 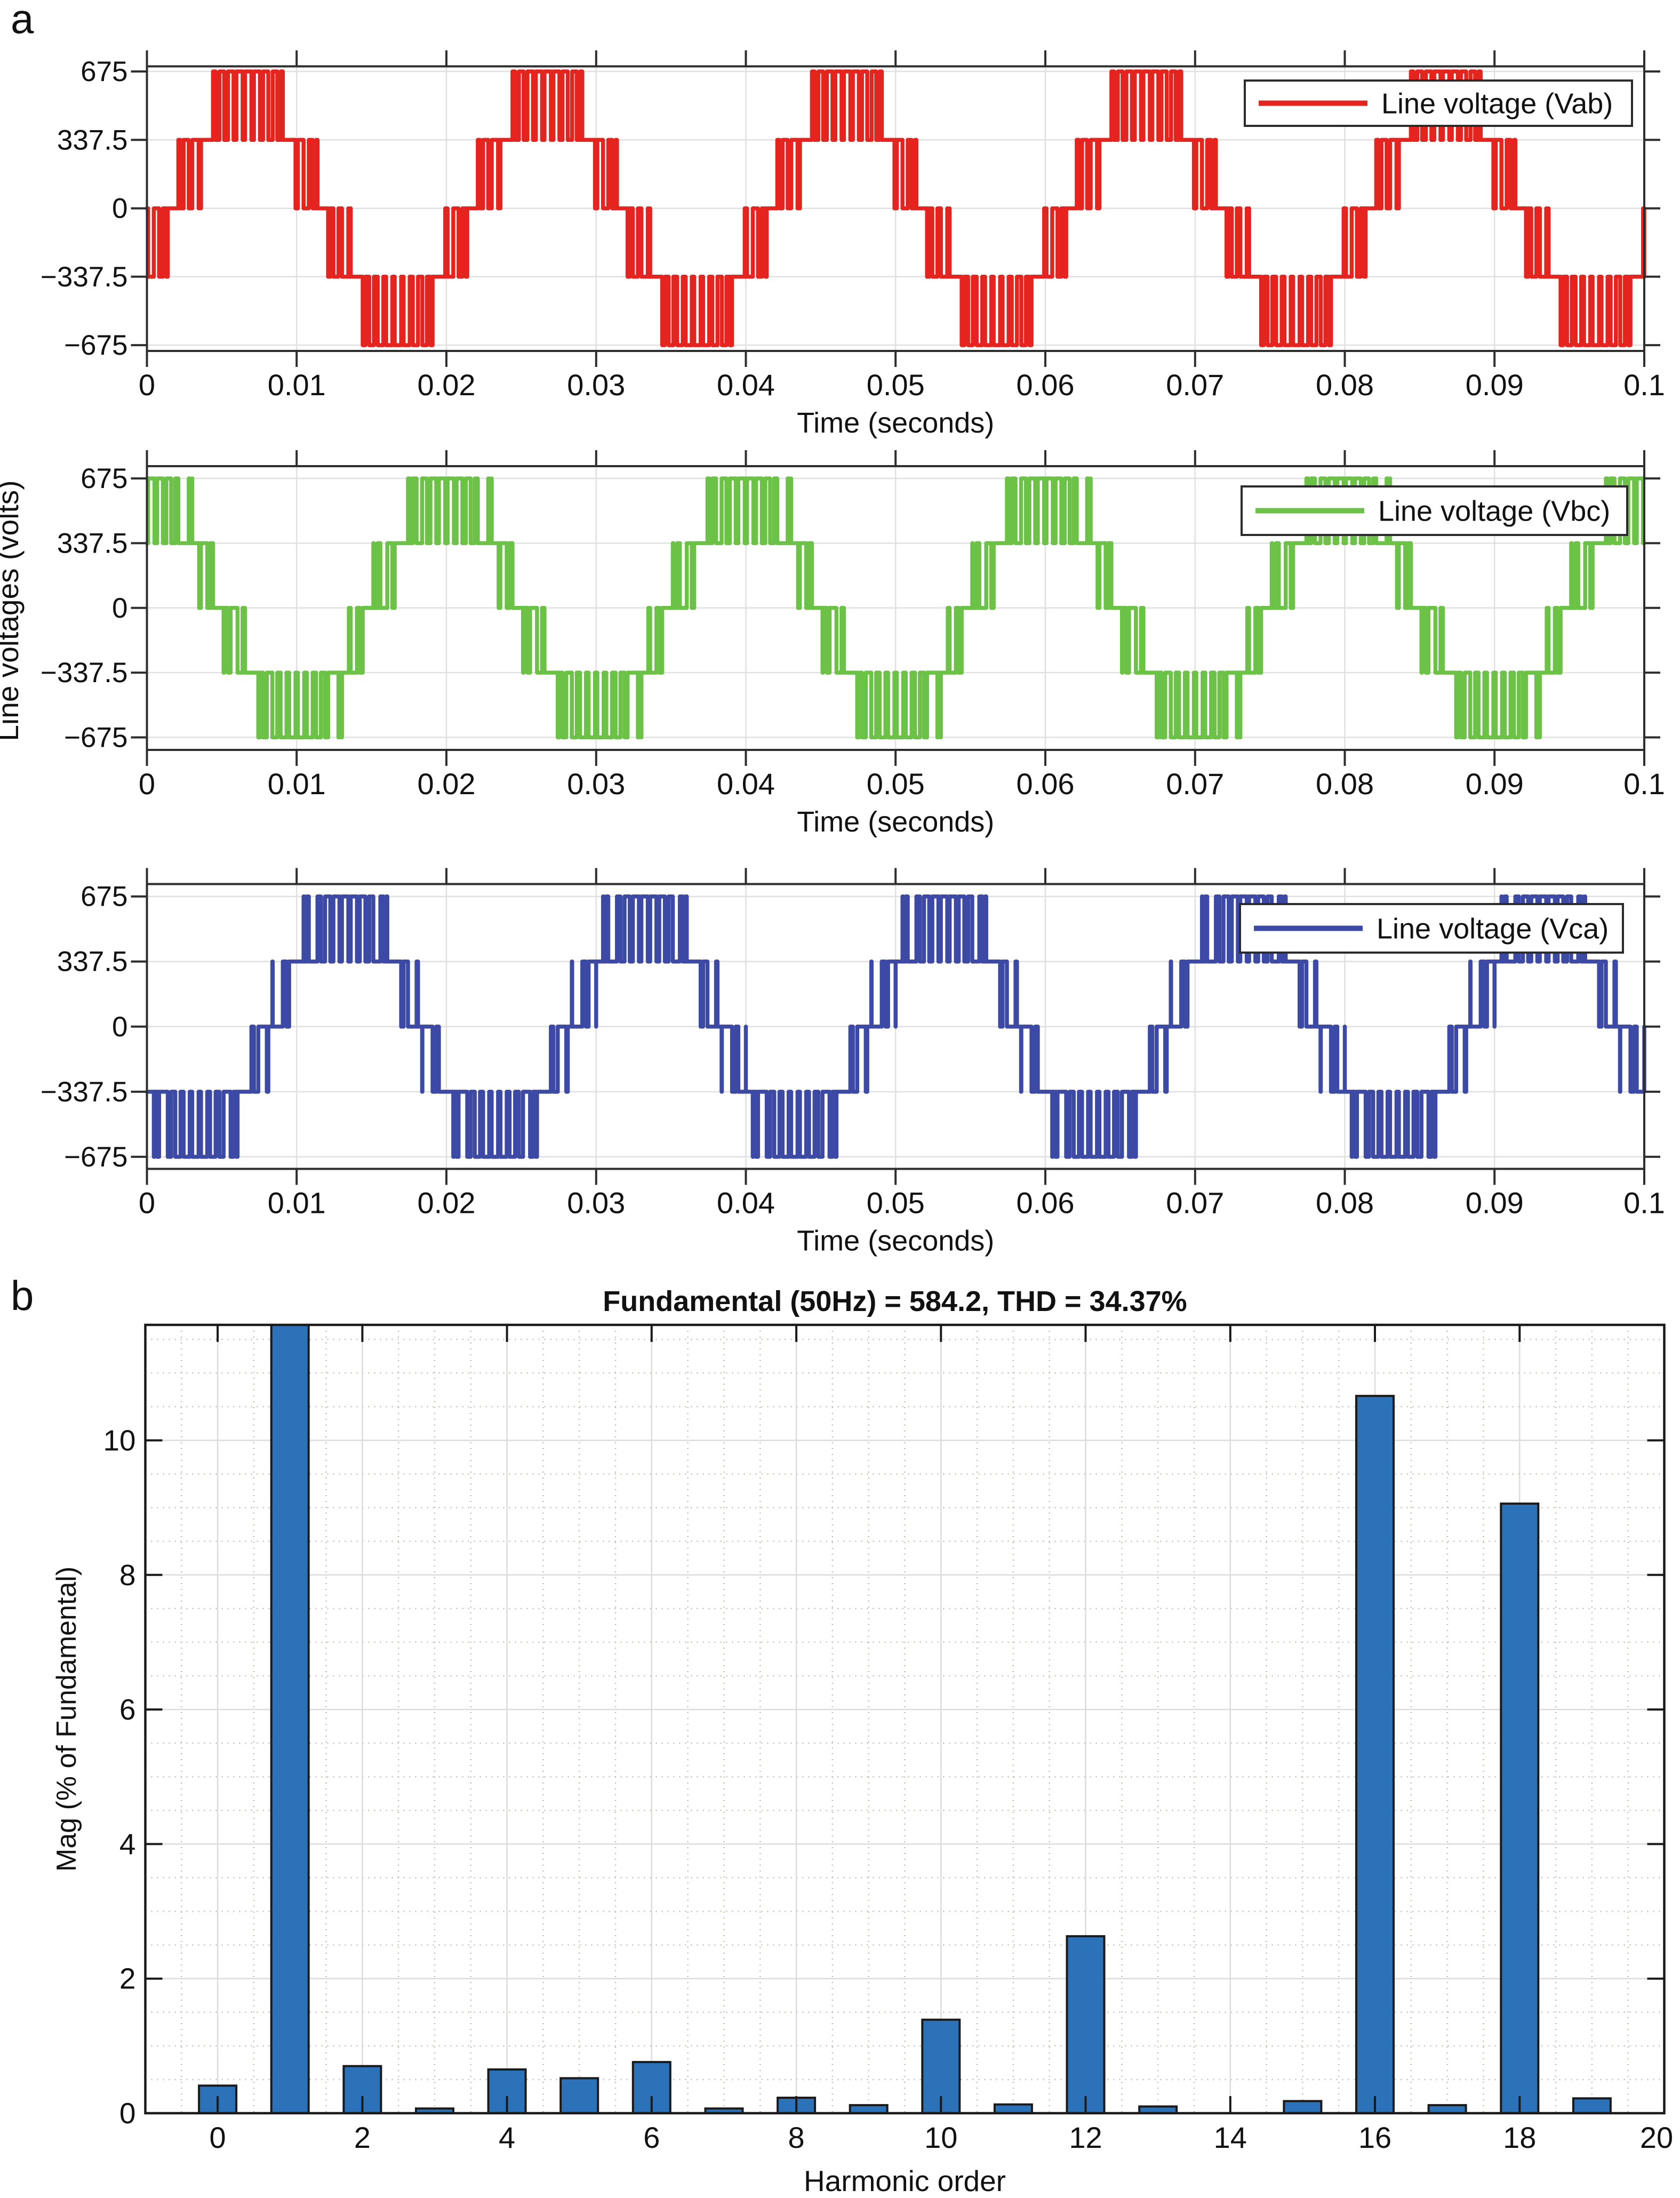 What do you see at coordinates (1230, 2137) in the screenshot?
I see `svg-text: 14` at bounding box center [1230, 2137].